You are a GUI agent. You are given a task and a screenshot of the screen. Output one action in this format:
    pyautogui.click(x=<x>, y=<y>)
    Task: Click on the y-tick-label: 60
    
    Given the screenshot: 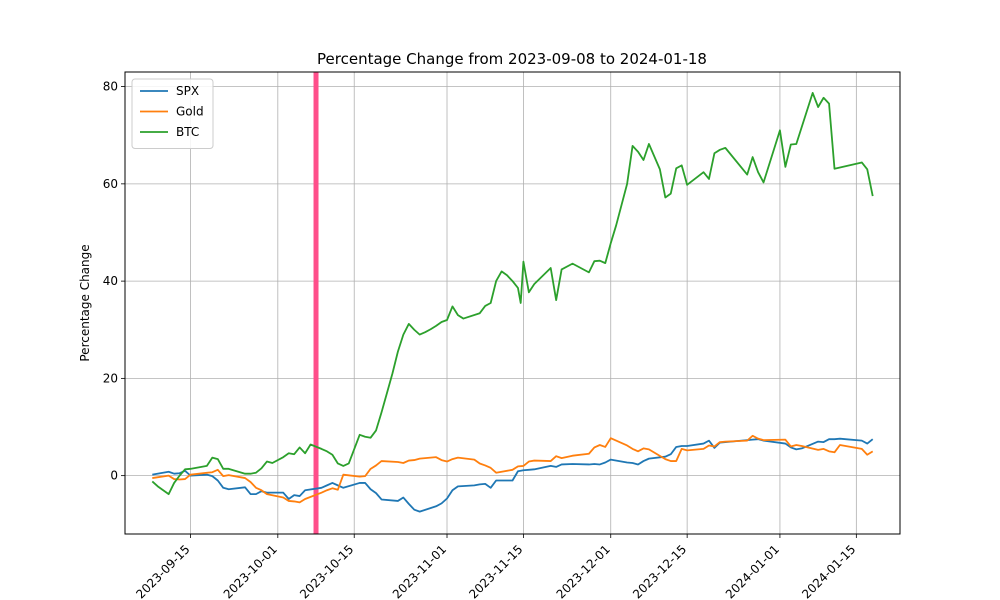 What is the action you would take?
    pyautogui.click(x=110, y=184)
    